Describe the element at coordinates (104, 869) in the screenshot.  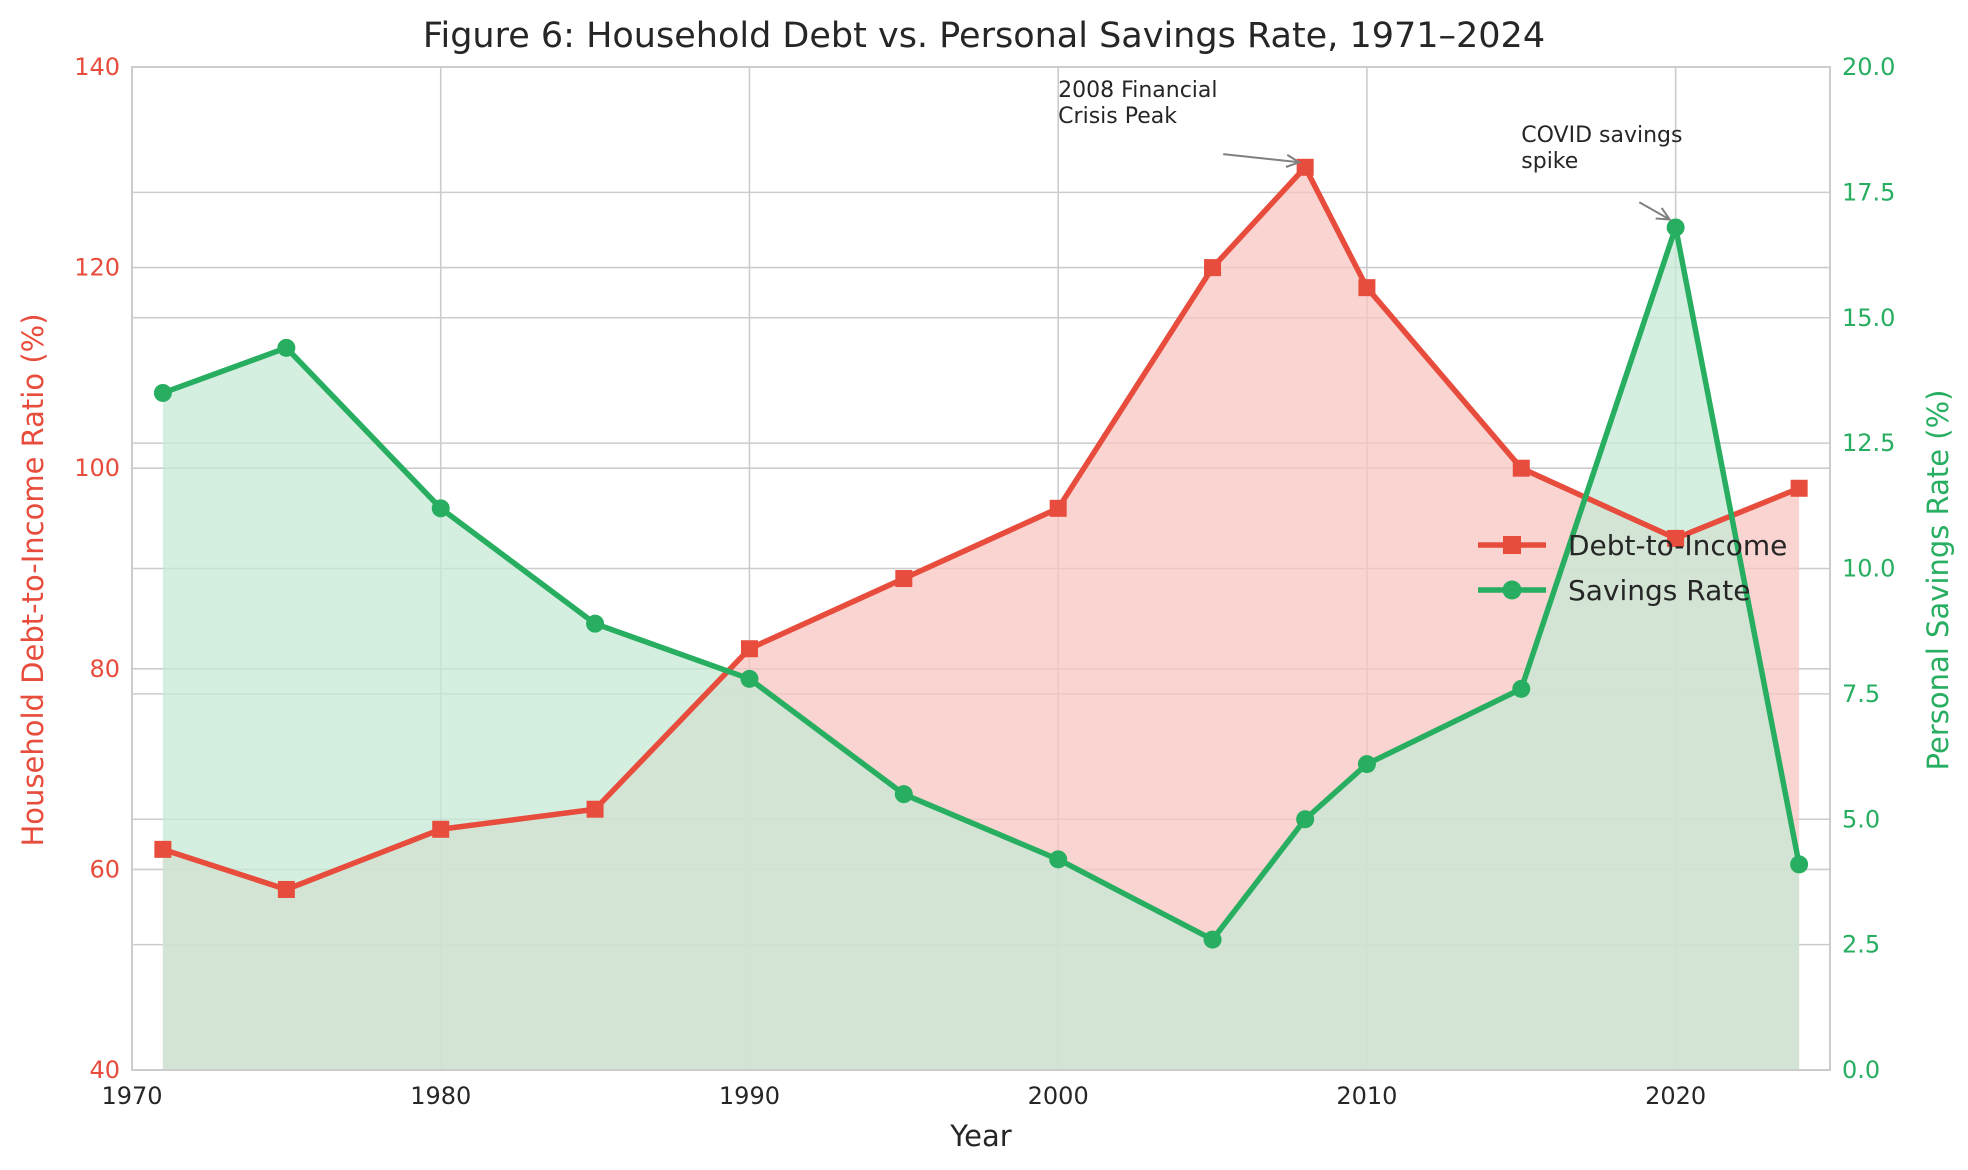
I see `y-left-tick-label: 60` at that location.